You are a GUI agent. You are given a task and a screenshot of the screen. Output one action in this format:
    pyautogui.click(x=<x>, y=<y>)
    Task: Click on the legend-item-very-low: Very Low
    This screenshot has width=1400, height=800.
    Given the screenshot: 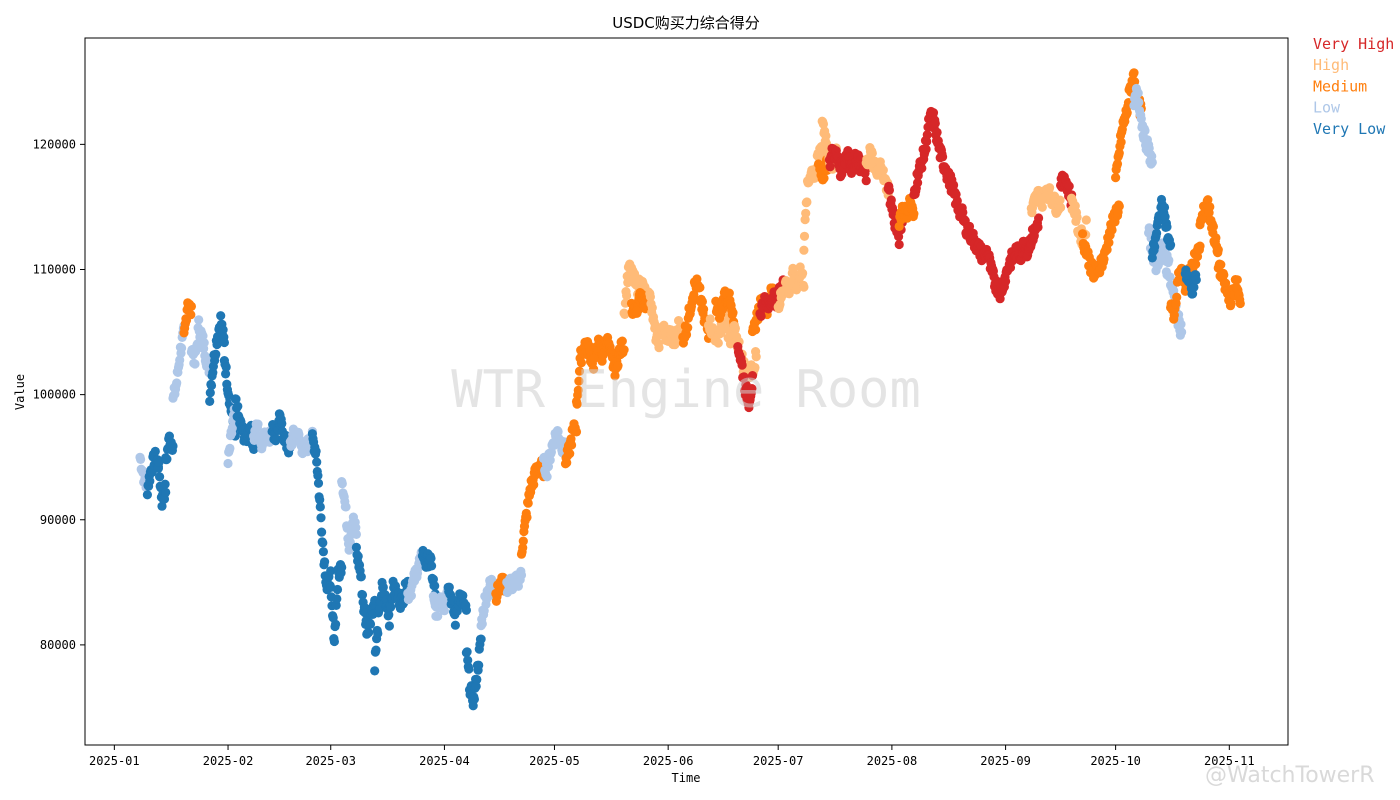 What is the action you would take?
    pyautogui.click(x=1349, y=129)
    